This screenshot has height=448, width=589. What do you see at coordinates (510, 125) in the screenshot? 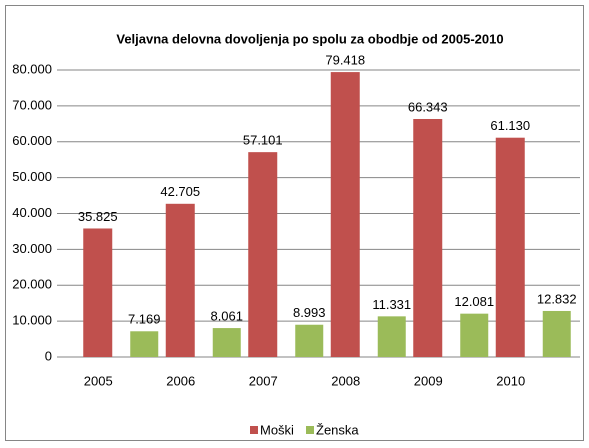
I see `value-label: 61.130` at bounding box center [510, 125].